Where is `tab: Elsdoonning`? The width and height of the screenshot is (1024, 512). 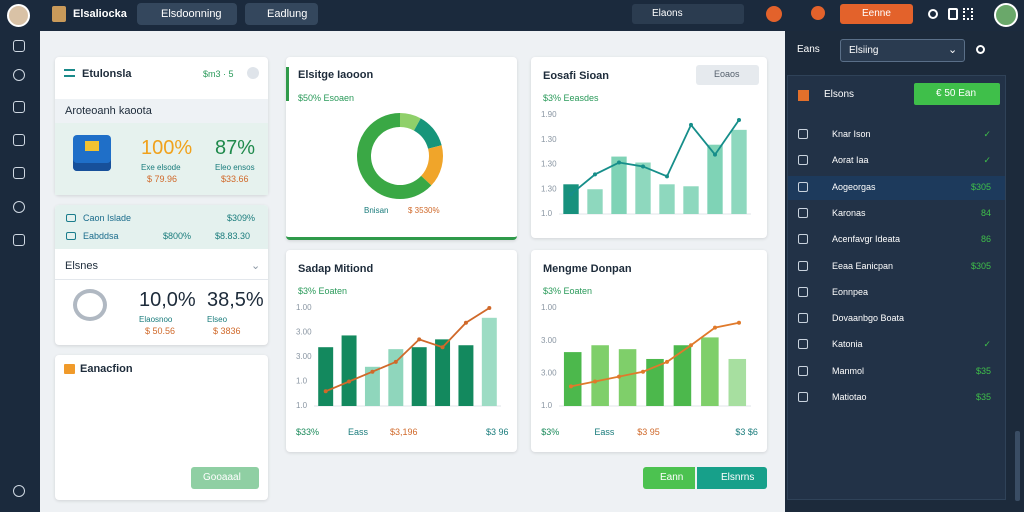
tab: Elsdoonning is located at coordinates (187, 14).